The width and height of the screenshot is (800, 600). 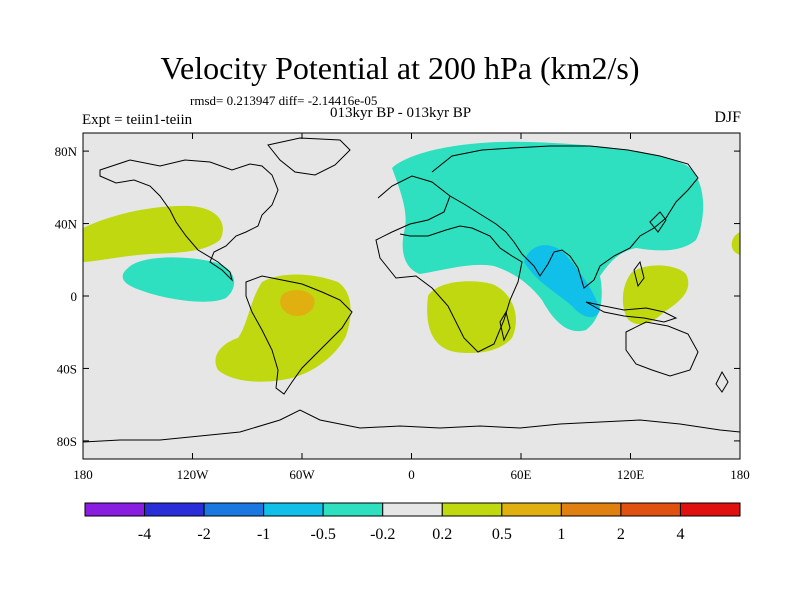 I want to click on field-indian-ocean-core, so click(x=562, y=281).